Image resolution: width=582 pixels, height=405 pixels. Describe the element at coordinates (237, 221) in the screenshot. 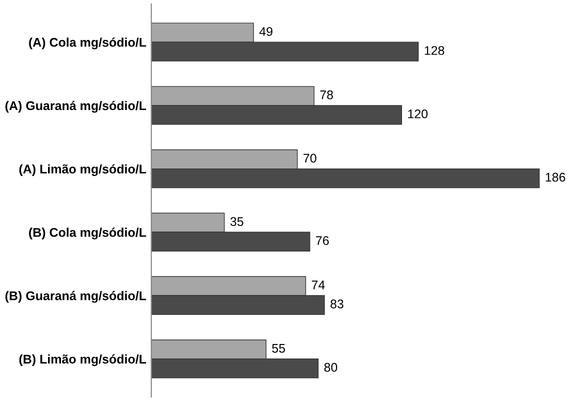

I see `data-label: 35` at that location.